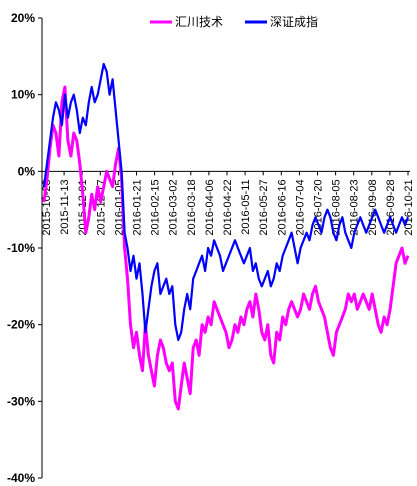  I want to click on legend-label: 汇川技术, so click(199, 22).